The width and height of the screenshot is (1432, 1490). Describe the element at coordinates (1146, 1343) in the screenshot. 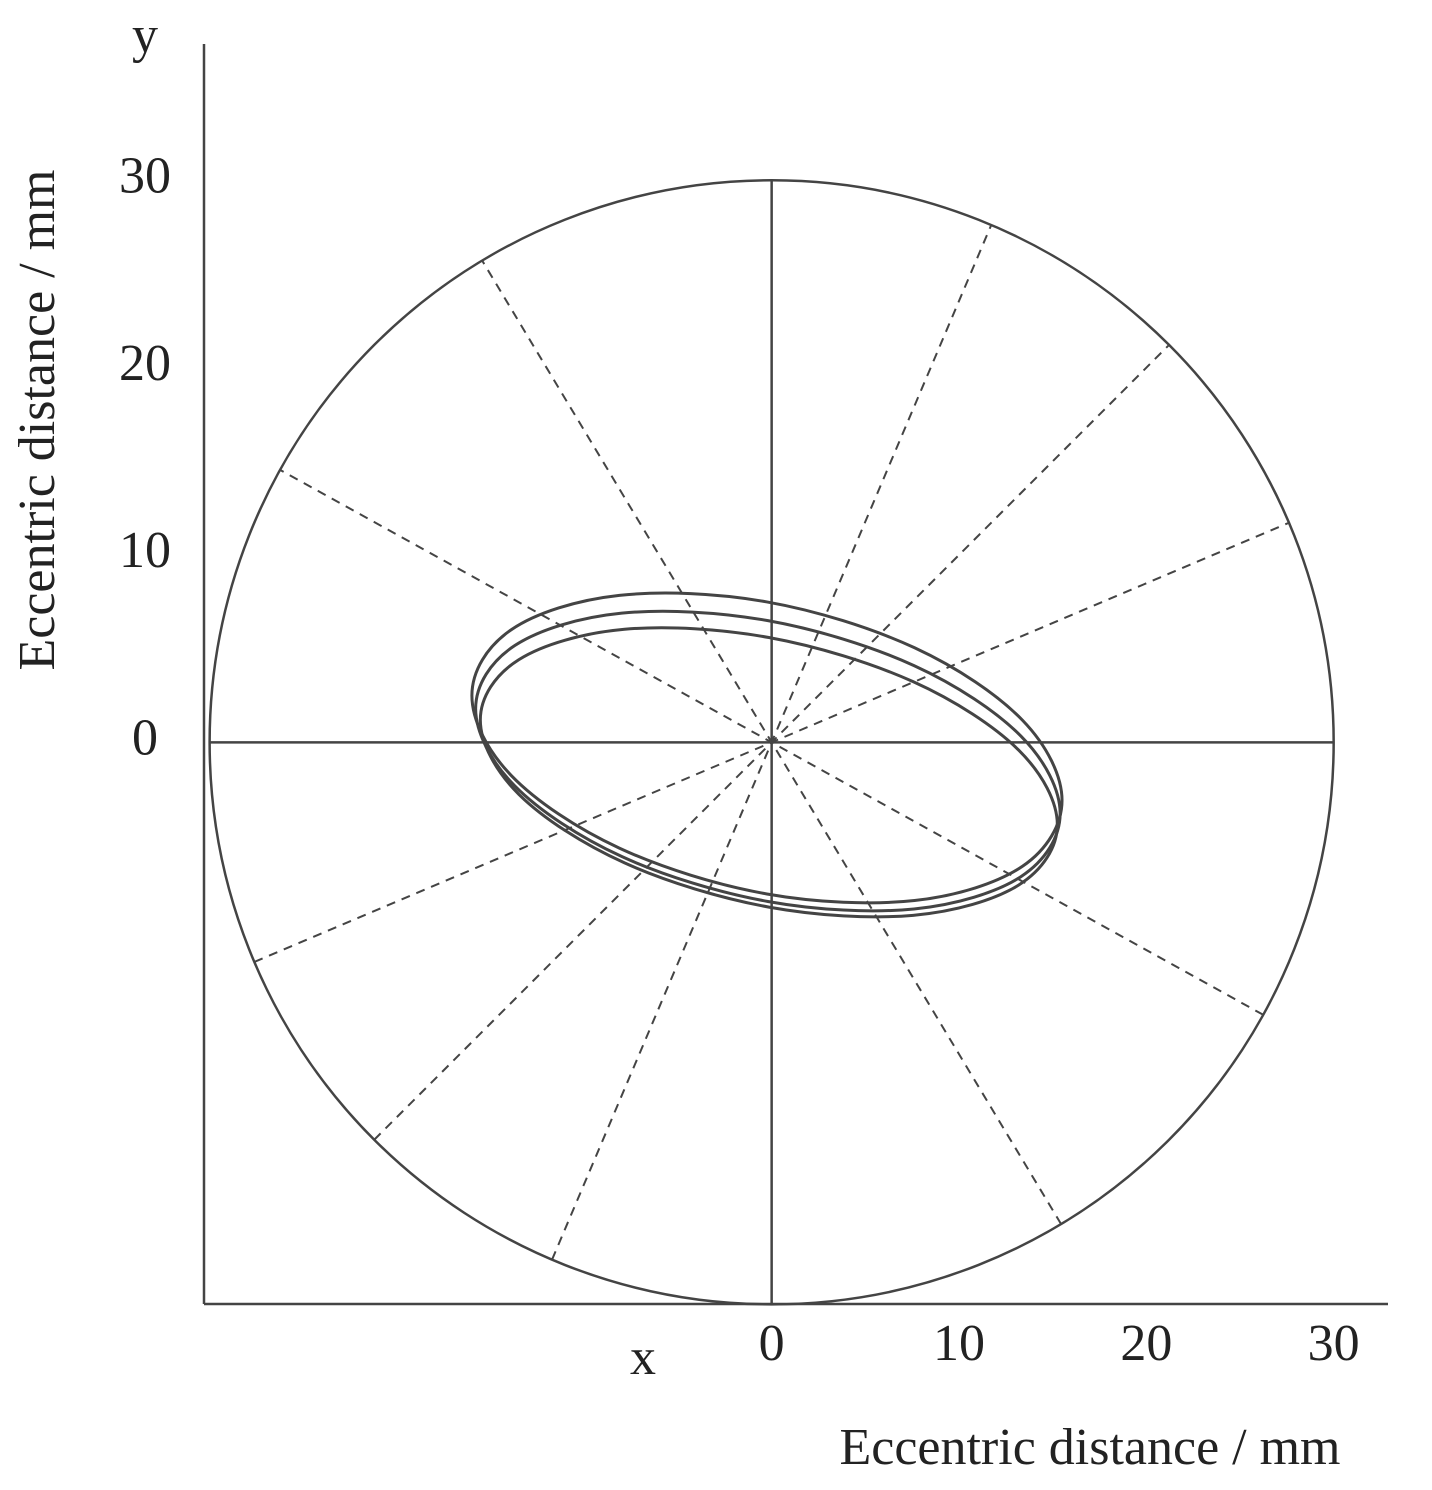

I see `x-tick-label: 20` at that location.